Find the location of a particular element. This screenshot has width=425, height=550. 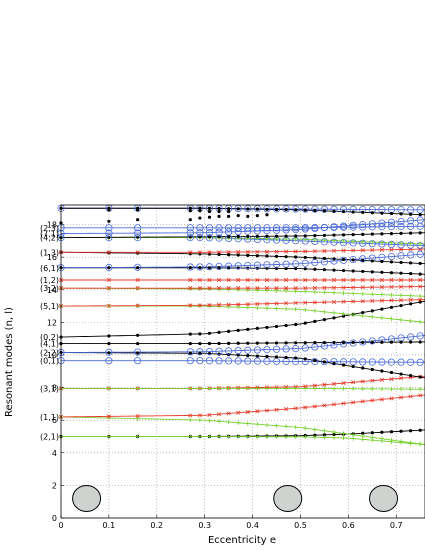

y-tick-label: 0 is located at coordinates (54, 518).